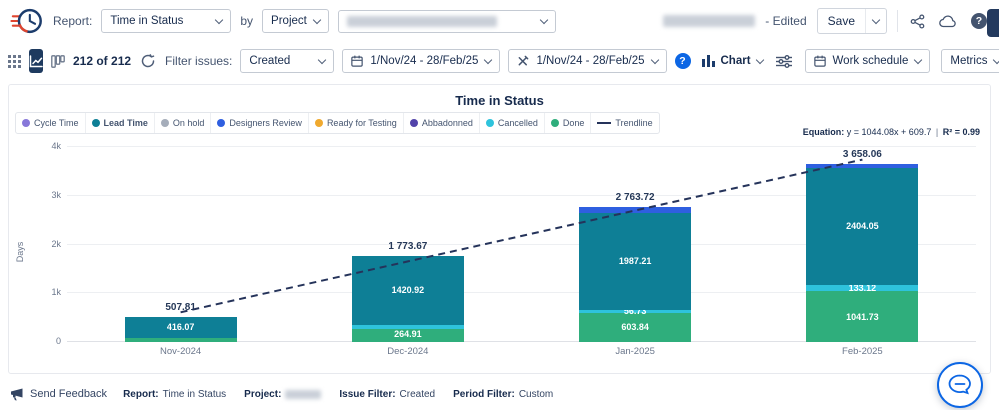  What do you see at coordinates (635, 198) in the screenshot?
I see `bar-total-label: 2 763.72` at bounding box center [635, 198].